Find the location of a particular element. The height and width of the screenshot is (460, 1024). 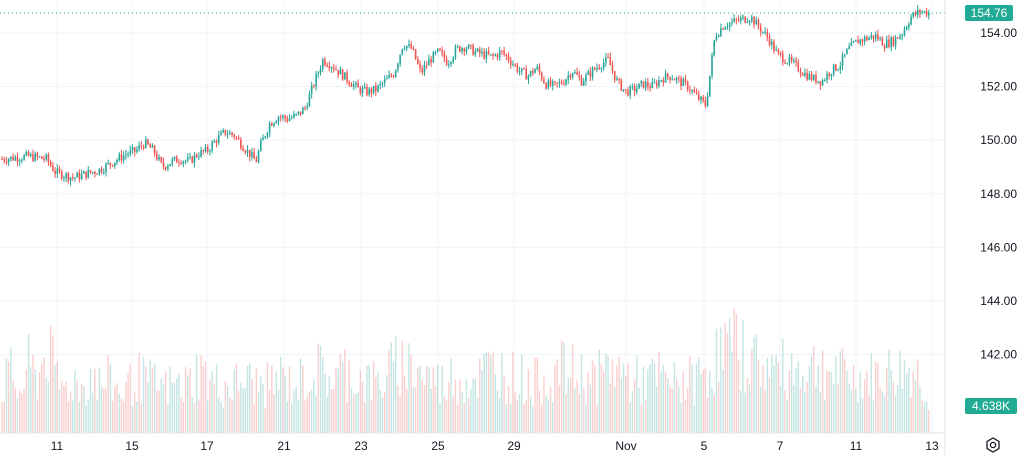

last-price-value: 154.76 is located at coordinates (989, 13).